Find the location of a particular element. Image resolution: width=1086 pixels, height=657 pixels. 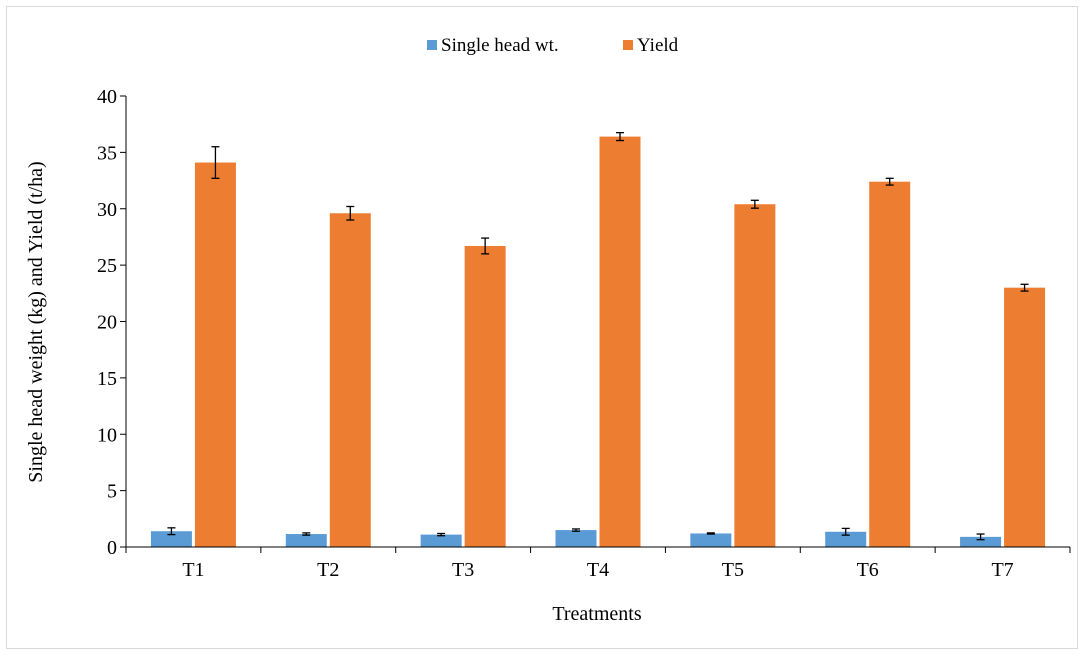

y-tick-label: 40 is located at coordinates (107, 97).